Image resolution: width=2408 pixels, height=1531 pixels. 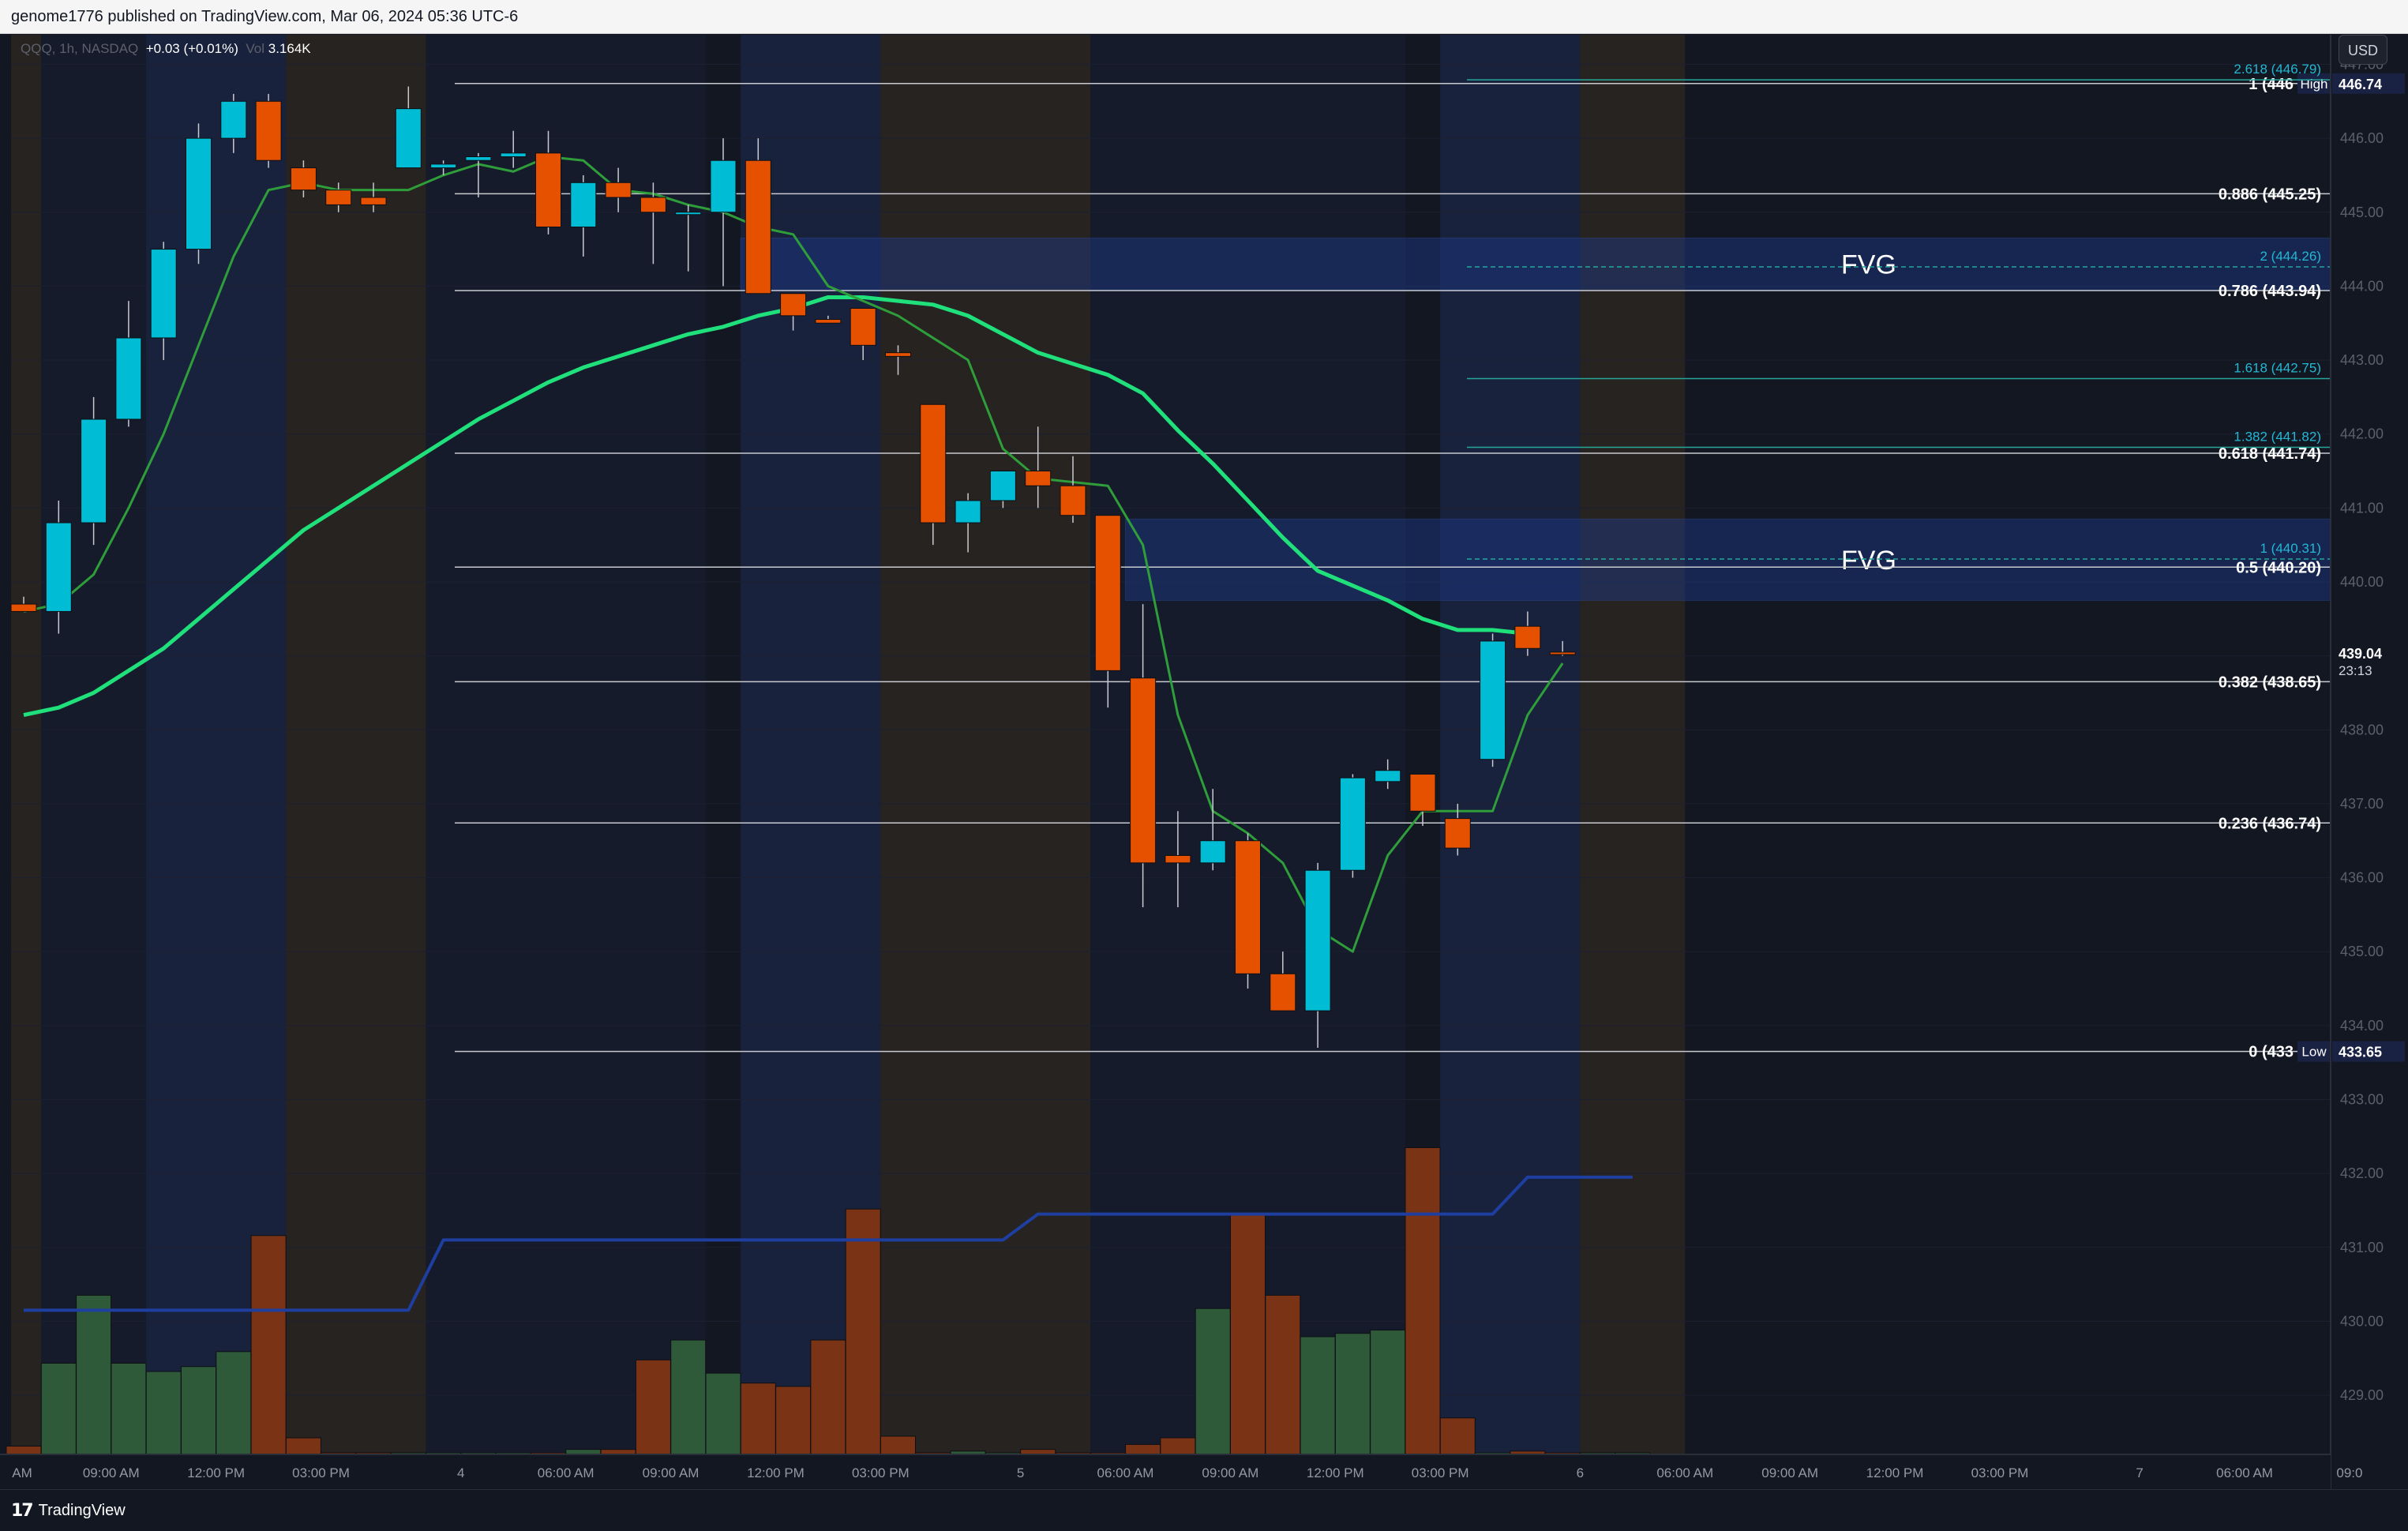 I want to click on price-axis-background, so click(x=2369, y=762).